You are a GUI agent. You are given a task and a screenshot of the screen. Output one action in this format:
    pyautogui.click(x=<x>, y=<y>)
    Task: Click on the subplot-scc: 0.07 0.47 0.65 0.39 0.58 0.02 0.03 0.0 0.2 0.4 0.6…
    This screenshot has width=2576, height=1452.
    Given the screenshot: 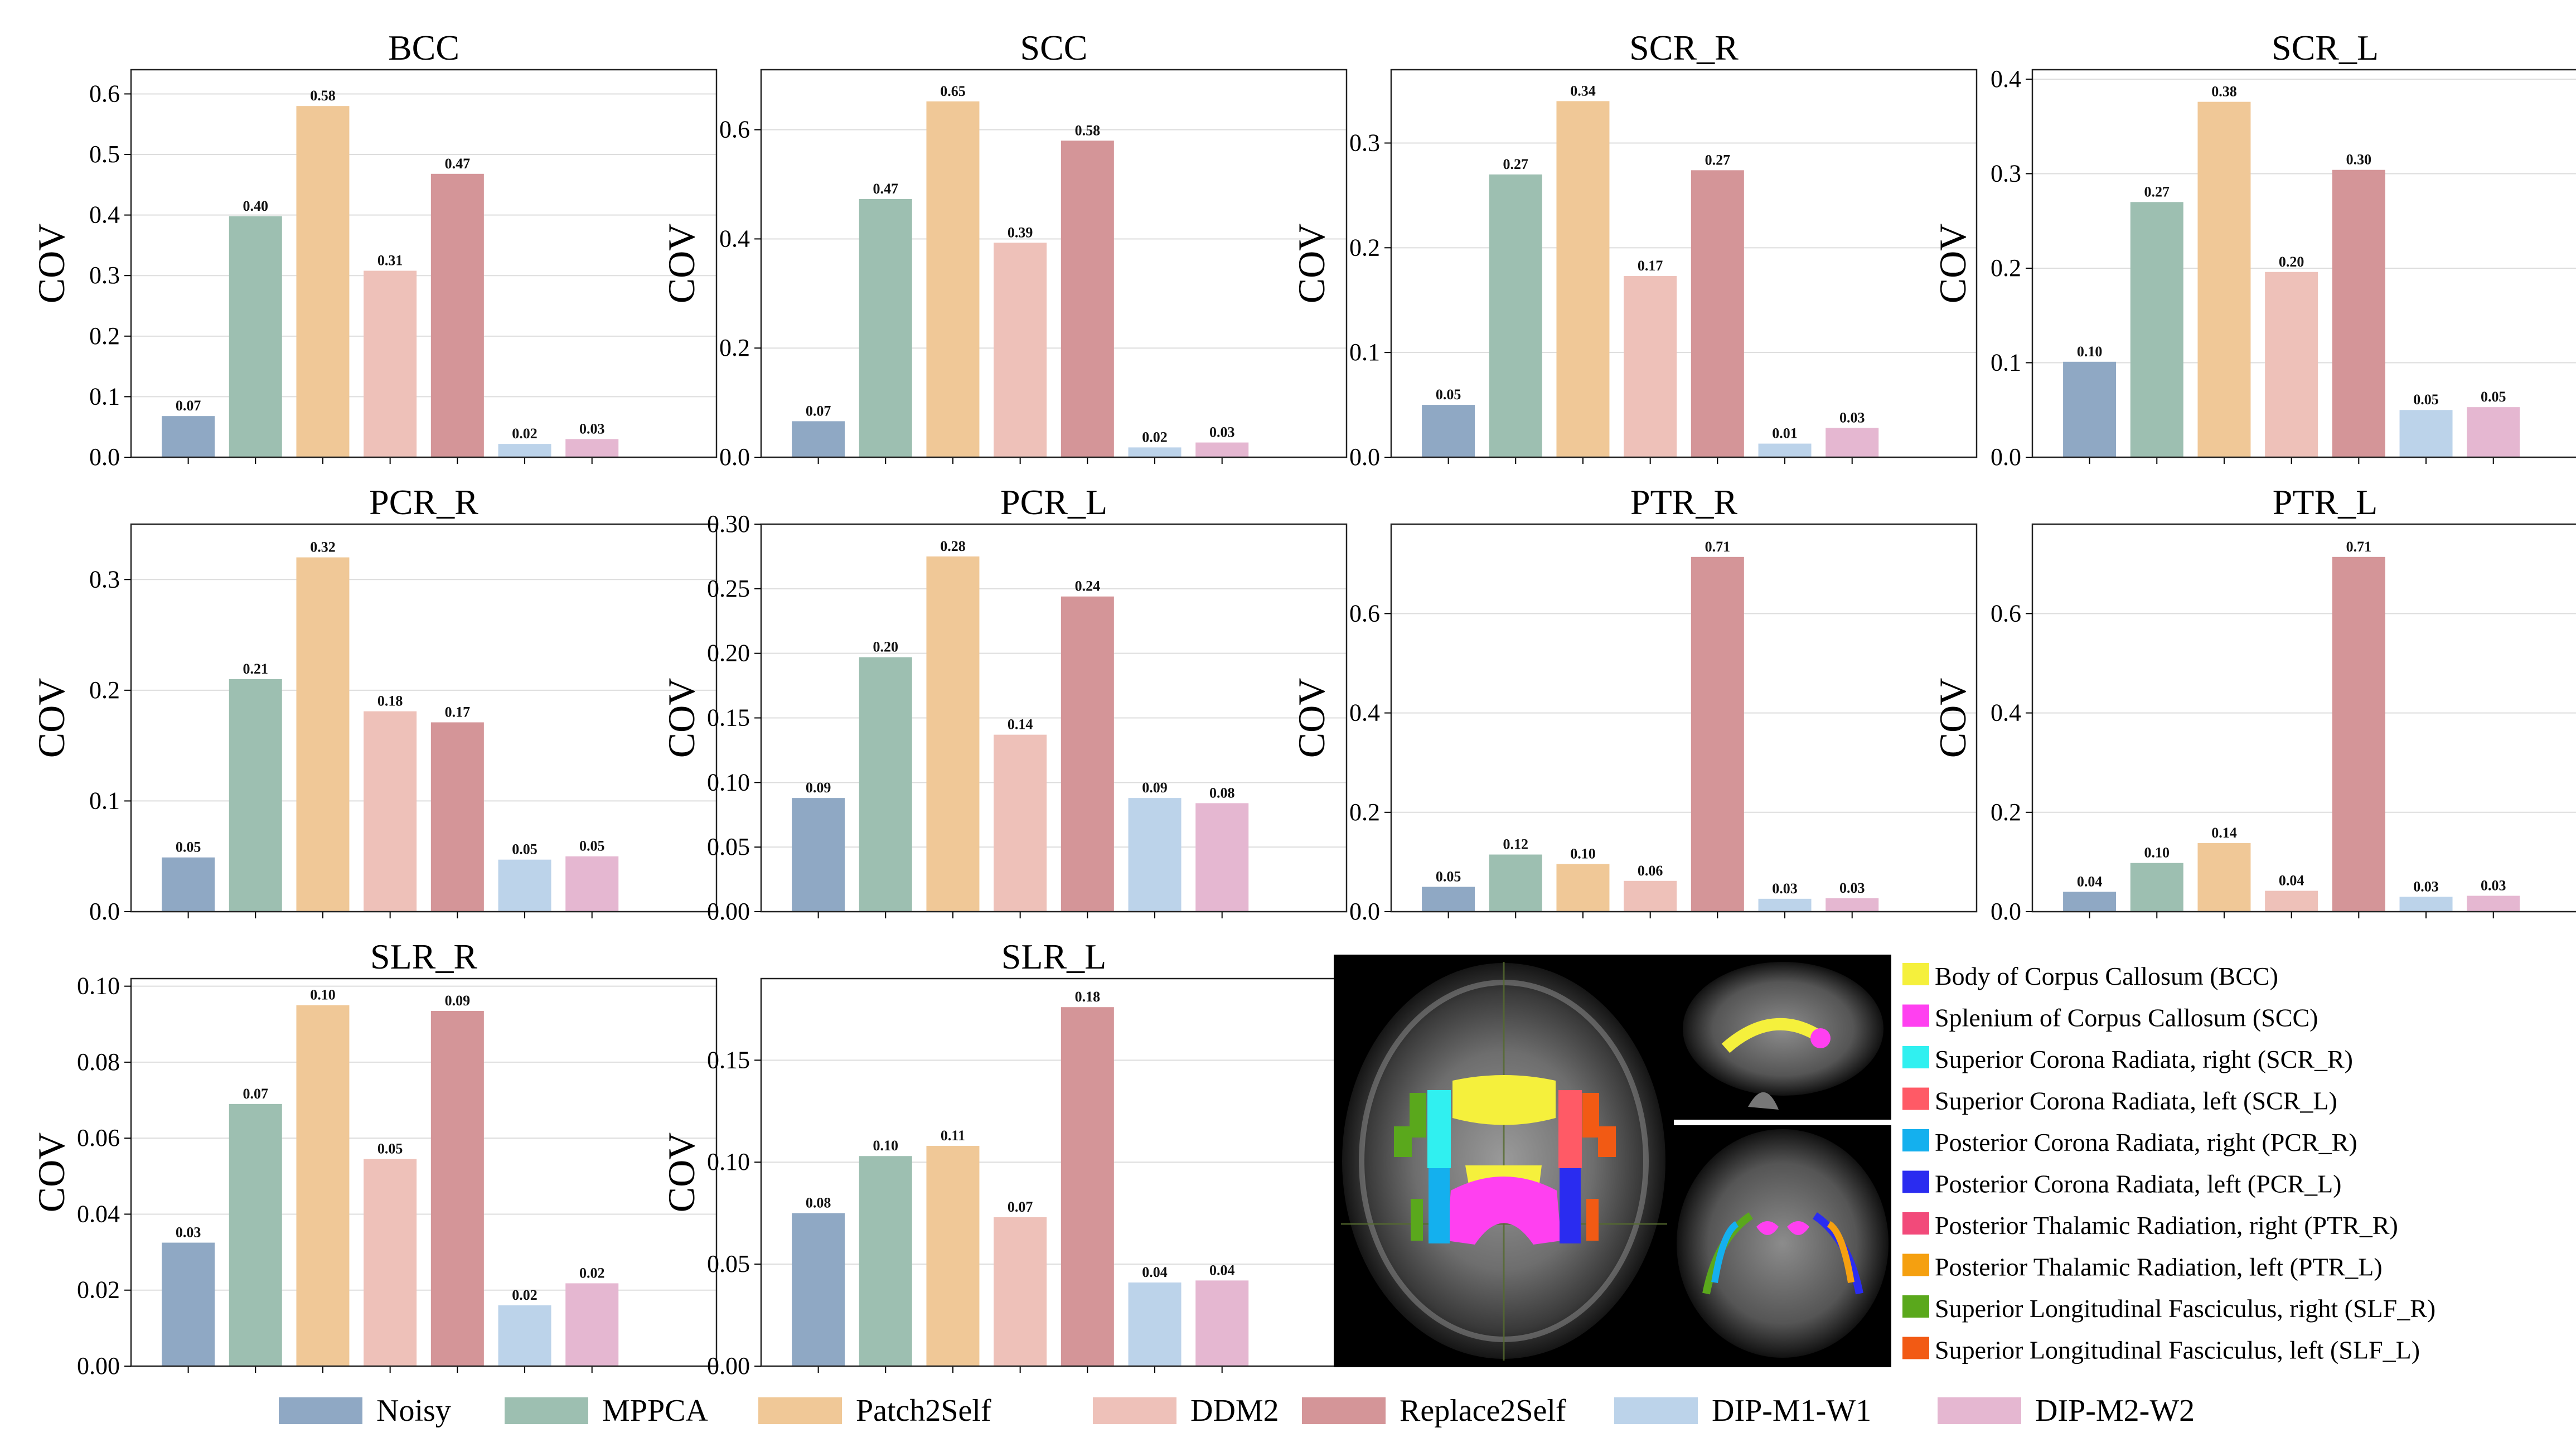 What is the action you would take?
    pyautogui.click(x=1004, y=250)
    